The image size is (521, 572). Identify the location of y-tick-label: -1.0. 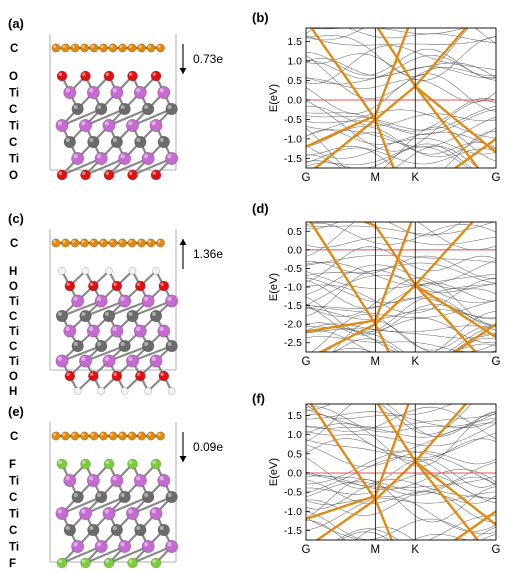
(293, 288).